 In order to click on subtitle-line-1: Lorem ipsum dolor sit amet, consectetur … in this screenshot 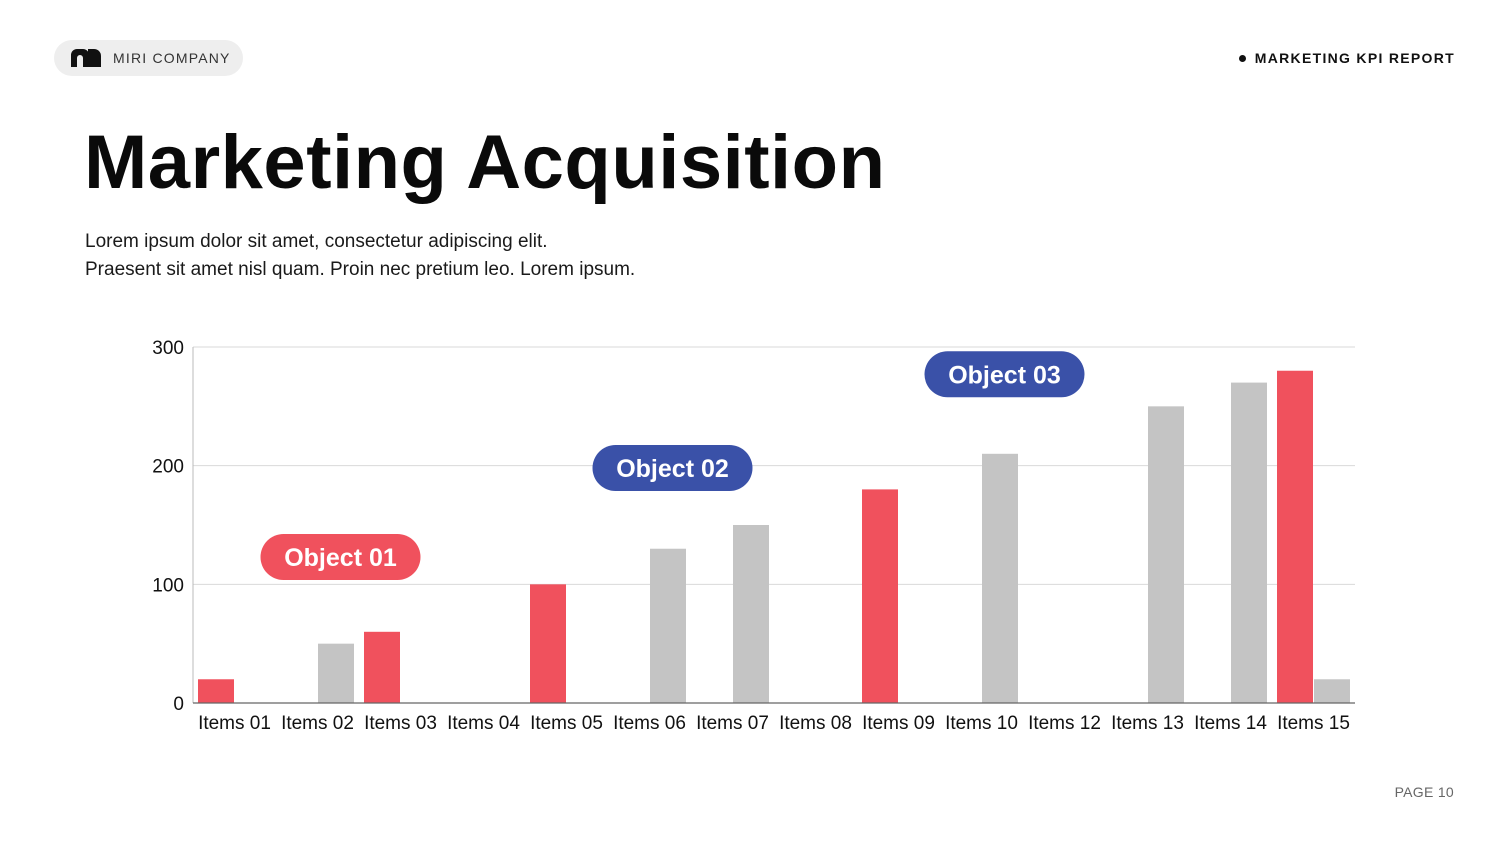, I will do `click(316, 241)`.